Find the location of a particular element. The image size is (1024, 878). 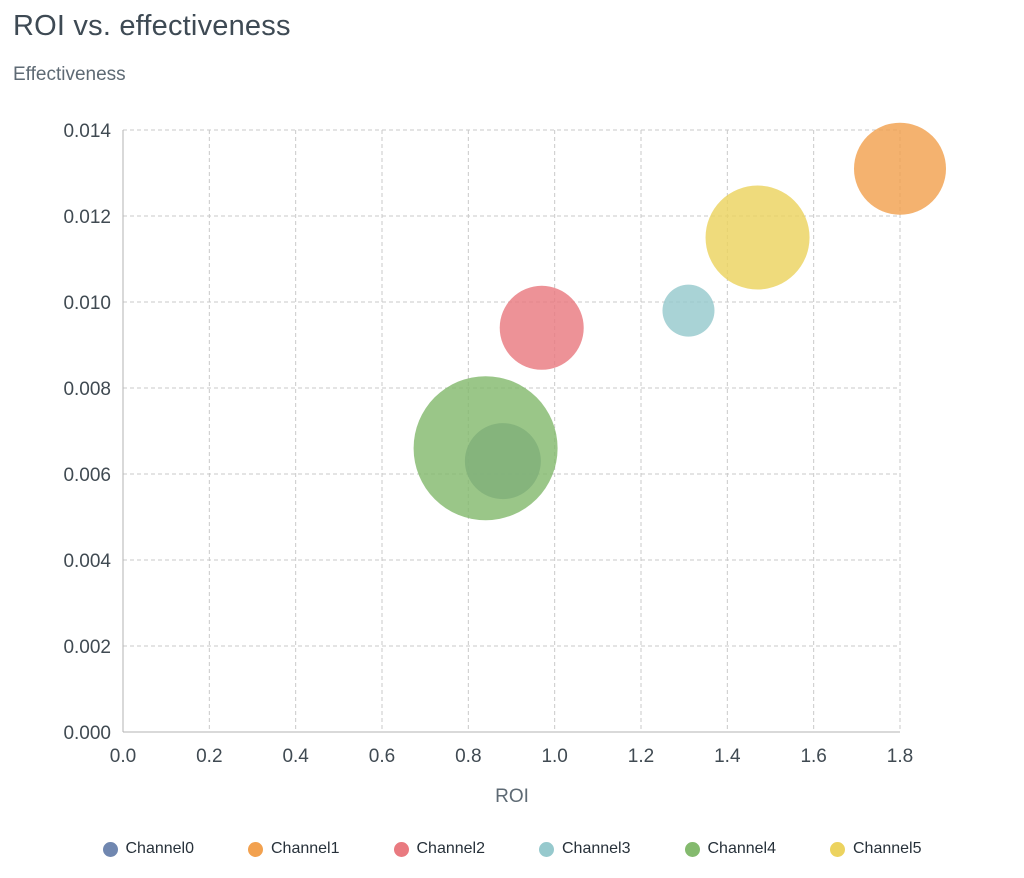

bubble-channel3 is located at coordinates (688, 310).